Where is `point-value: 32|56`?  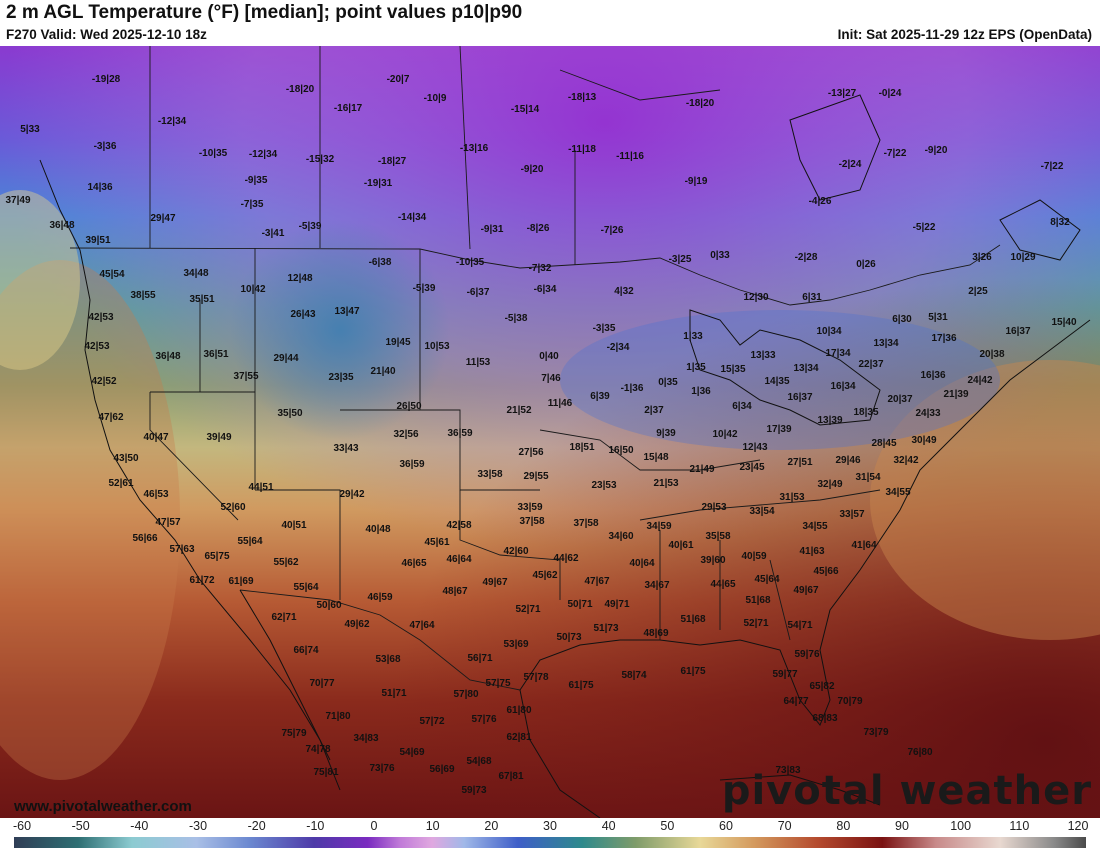 point-value: 32|56 is located at coordinates (405, 434).